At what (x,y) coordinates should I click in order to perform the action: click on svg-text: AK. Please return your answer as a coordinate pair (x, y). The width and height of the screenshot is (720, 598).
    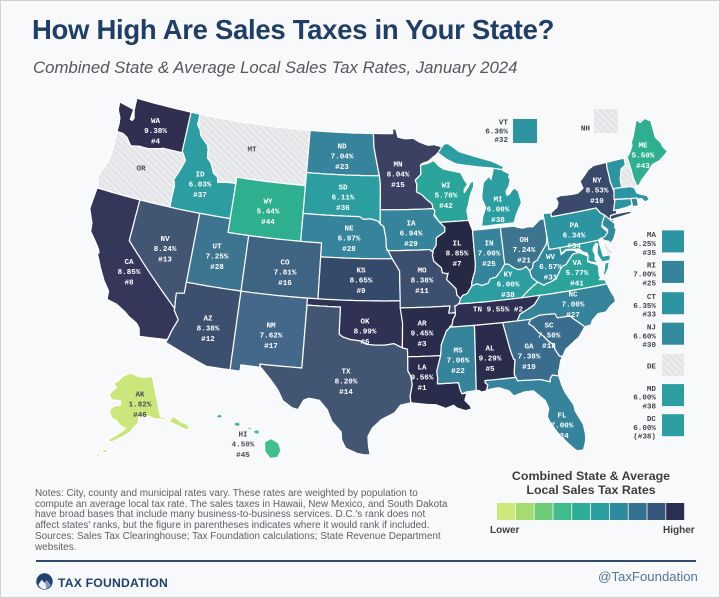
    Looking at the image, I should click on (140, 395).